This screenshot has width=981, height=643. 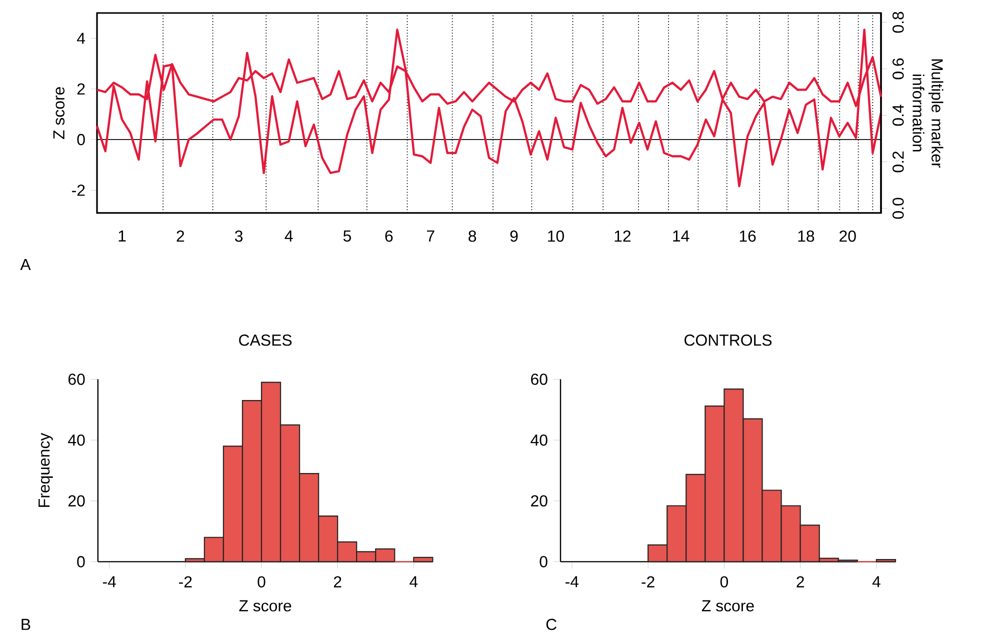 What do you see at coordinates (78, 190) in the screenshot?
I see `y-tick-label: -2` at bounding box center [78, 190].